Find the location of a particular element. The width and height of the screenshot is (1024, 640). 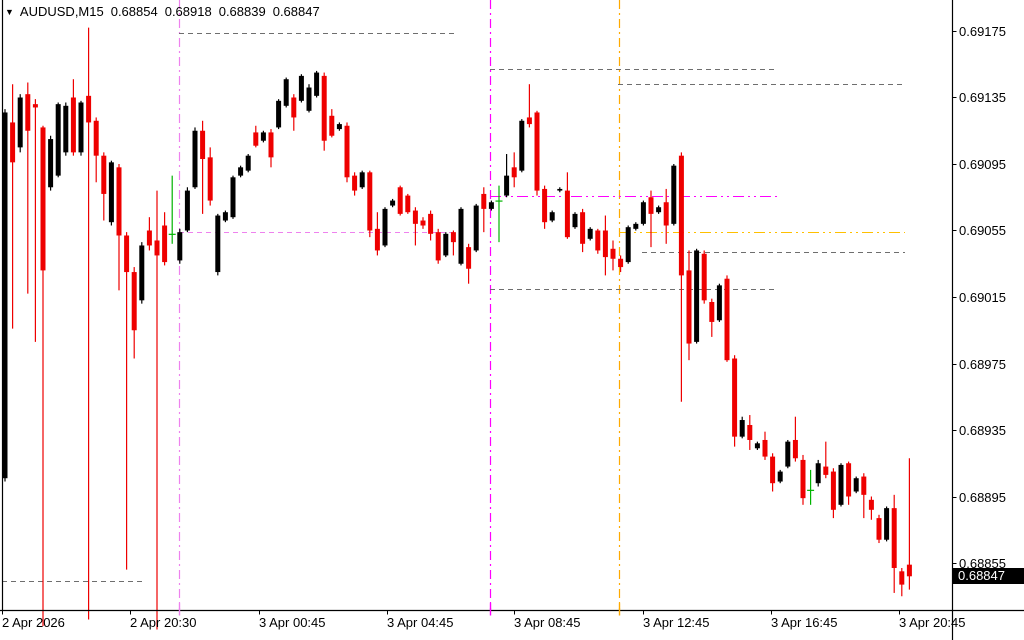

symbol-period-label: AUDUSD,M15 is located at coordinates (61, 11).